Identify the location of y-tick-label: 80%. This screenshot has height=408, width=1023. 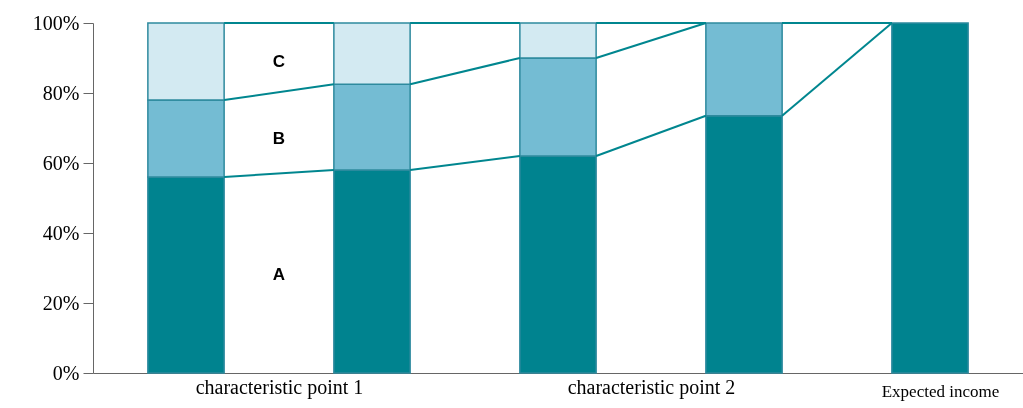
(61, 92).